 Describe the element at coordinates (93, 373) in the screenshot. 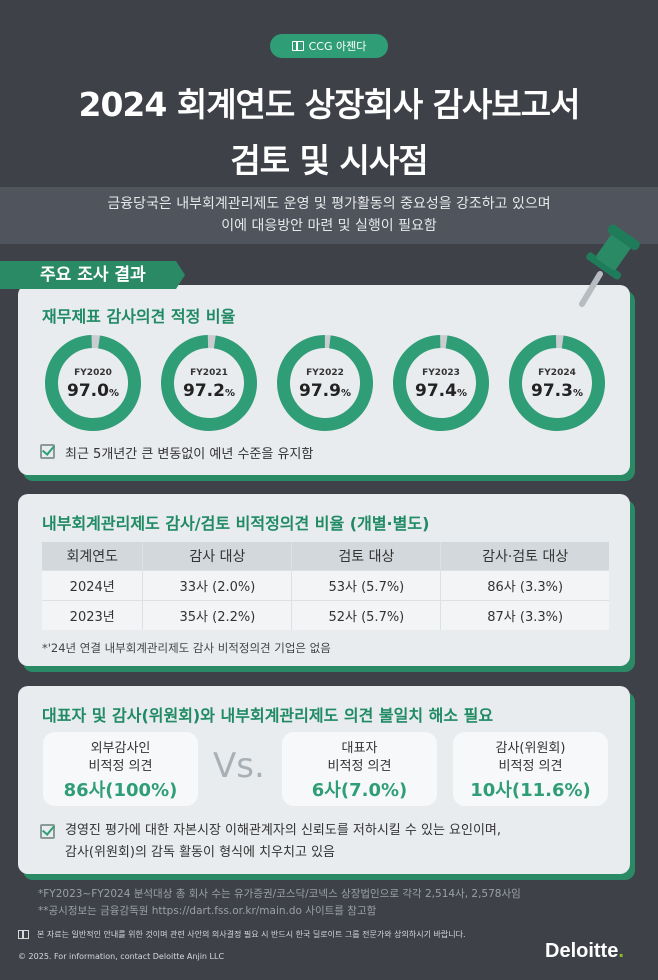

I see `donut-label: FY2020` at that location.